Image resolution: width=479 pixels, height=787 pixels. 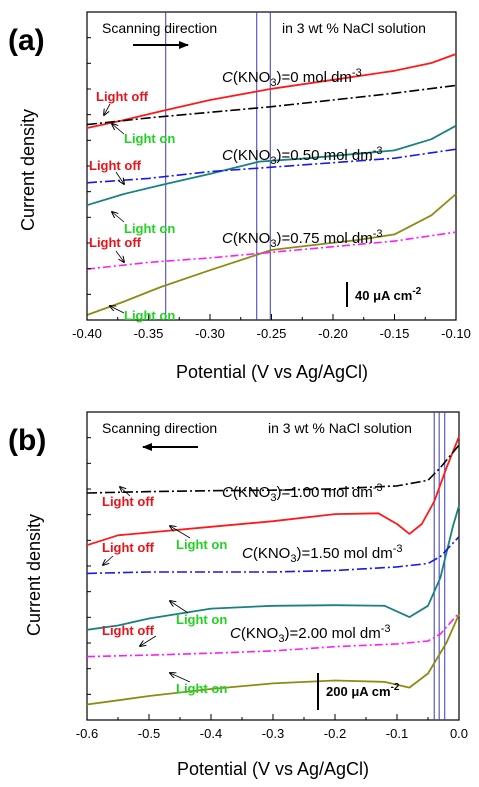 What do you see at coordinates (128, 630) in the screenshot?
I see `panel-b-light-off-3: Light off` at bounding box center [128, 630].